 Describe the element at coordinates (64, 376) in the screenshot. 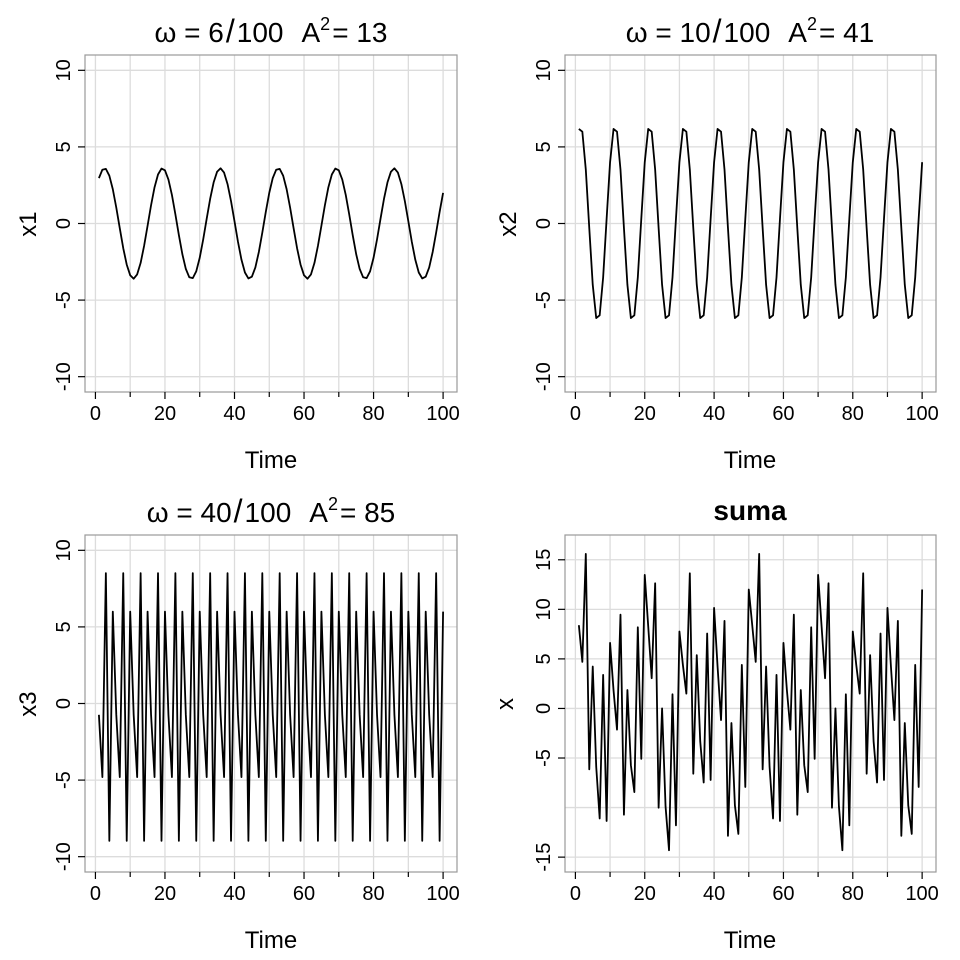

I see `panel-x1-ytick-label: -10` at that location.